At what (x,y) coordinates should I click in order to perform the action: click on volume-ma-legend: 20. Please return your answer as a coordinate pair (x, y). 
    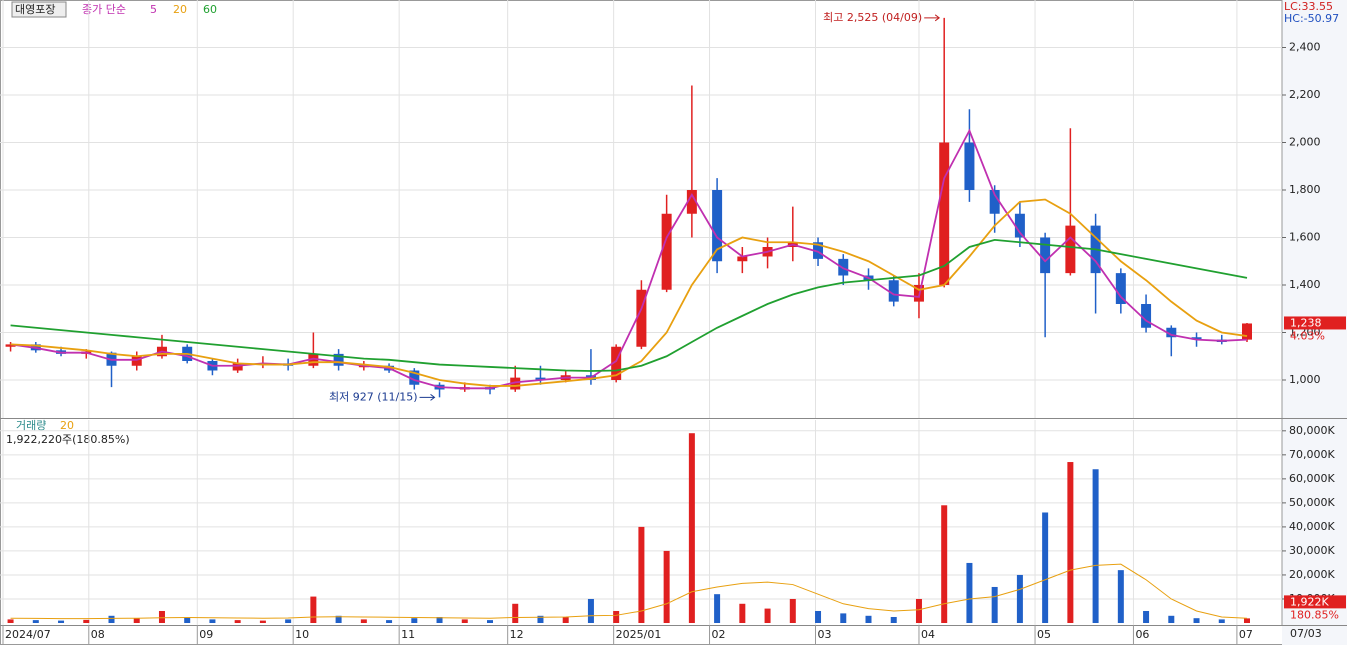
    Looking at the image, I should click on (67, 425).